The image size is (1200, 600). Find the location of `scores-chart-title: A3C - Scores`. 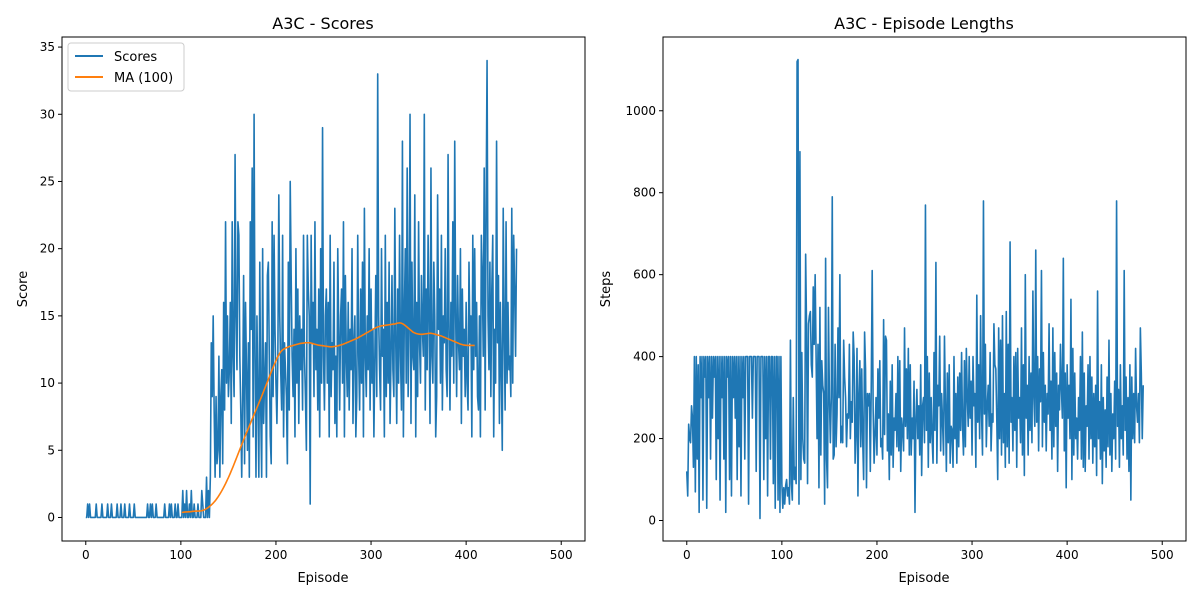

scores-chart-title: A3C - Scores is located at coordinates (322, 23).